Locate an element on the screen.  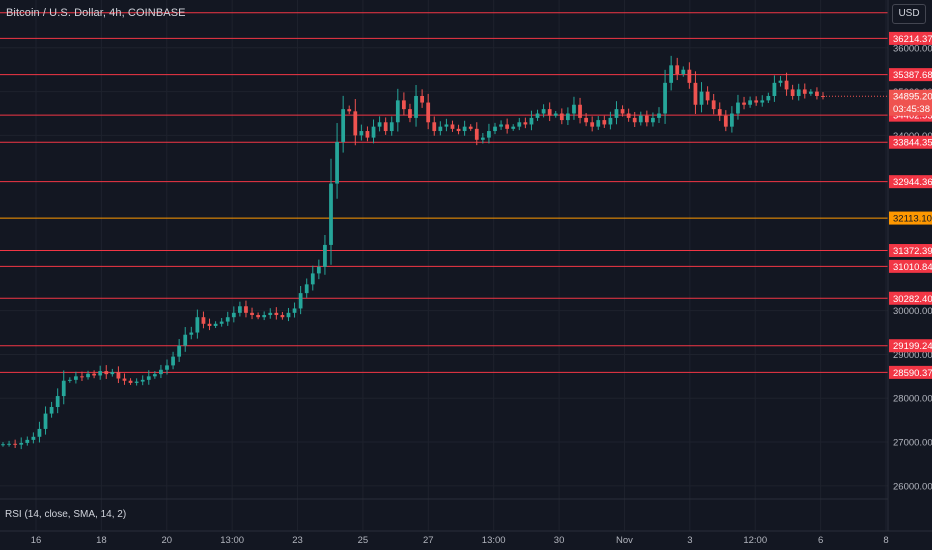
x-tick-label: Nov is located at coordinates (624, 540).